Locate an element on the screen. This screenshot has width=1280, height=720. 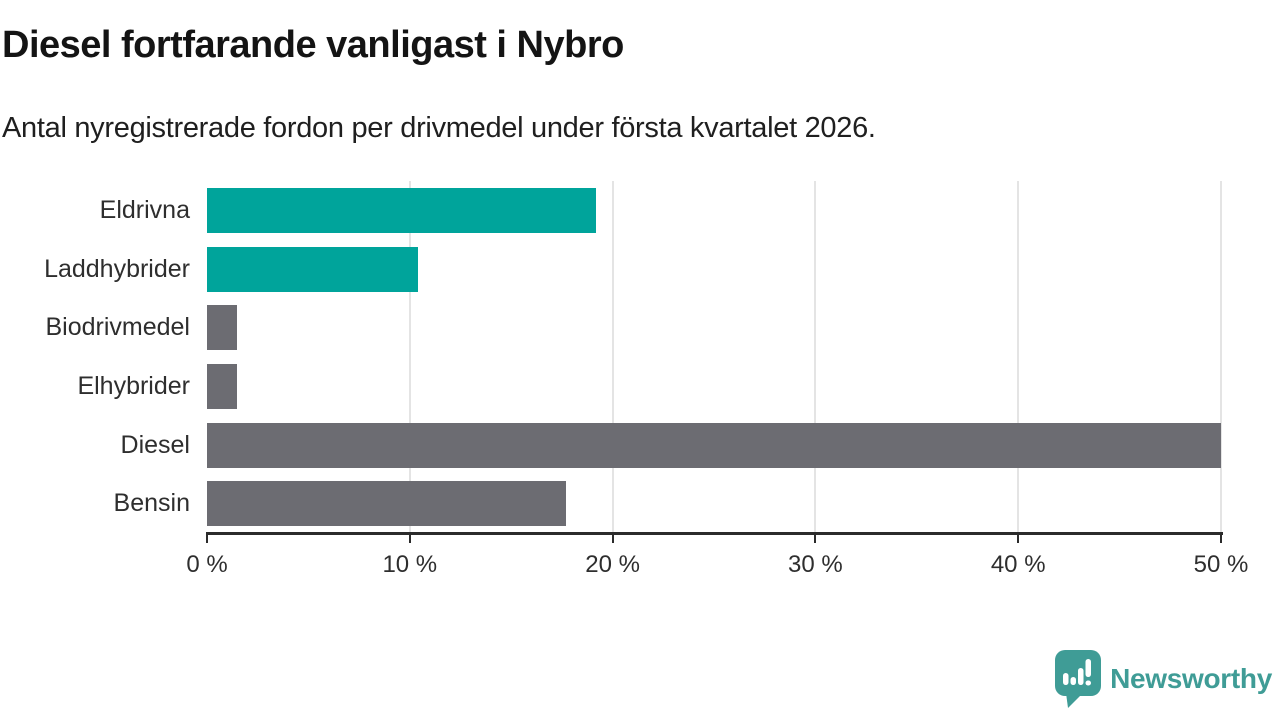
x-axis-tick-label-50: 50 % is located at coordinates (1221, 564).